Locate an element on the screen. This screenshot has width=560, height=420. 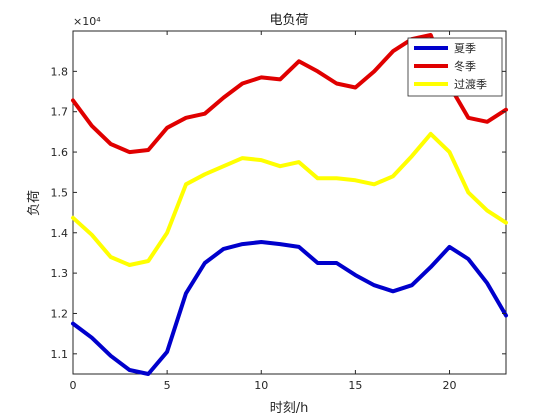
legend-label-2: 过渡季 is located at coordinates (470, 84).